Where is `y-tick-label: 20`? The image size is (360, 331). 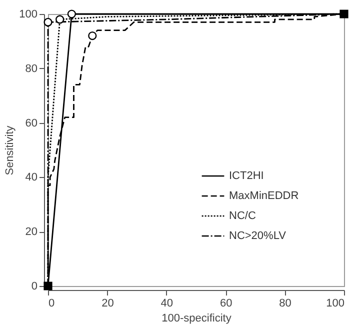 y-tick-label: 20 is located at coordinates (31, 232).